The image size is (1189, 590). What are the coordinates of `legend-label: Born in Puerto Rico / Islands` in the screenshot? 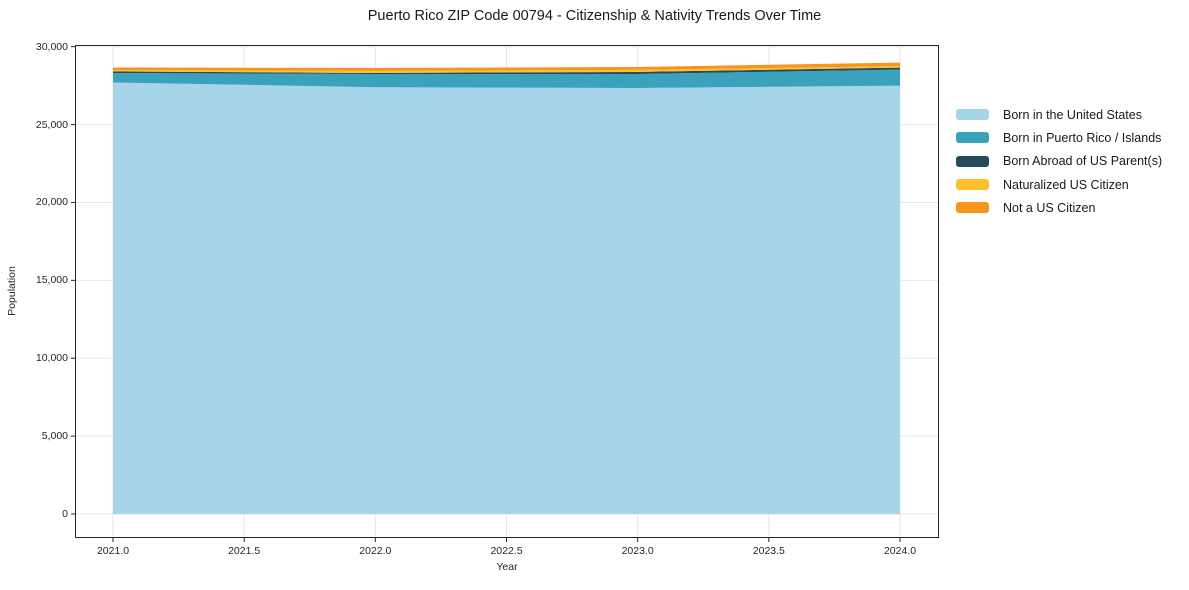 It's located at (1082, 137).